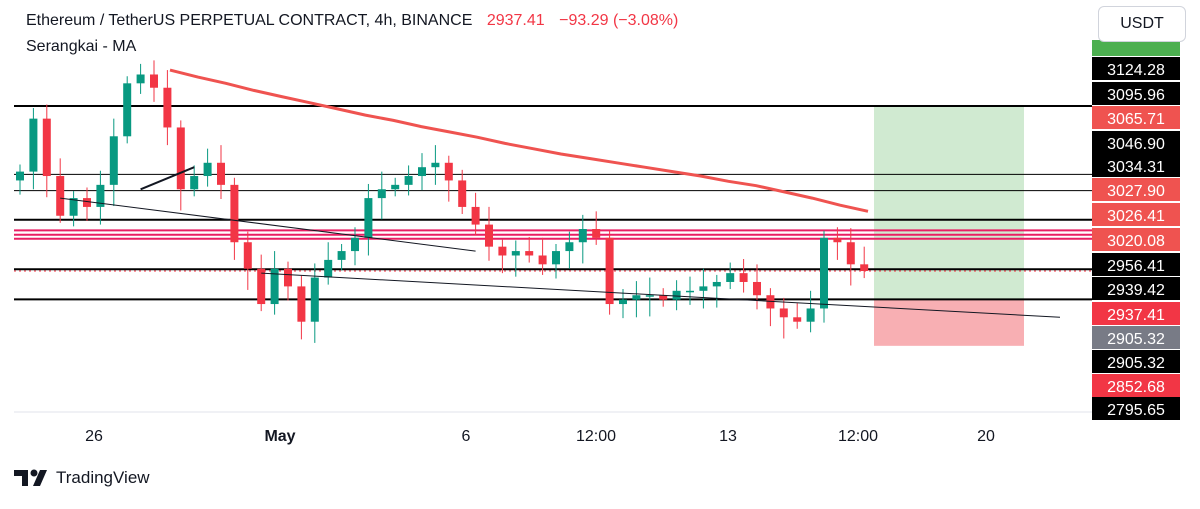 This screenshot has width=1200, height=509. I want to click on tradingview-logo: TradingView, so click(82, 478).